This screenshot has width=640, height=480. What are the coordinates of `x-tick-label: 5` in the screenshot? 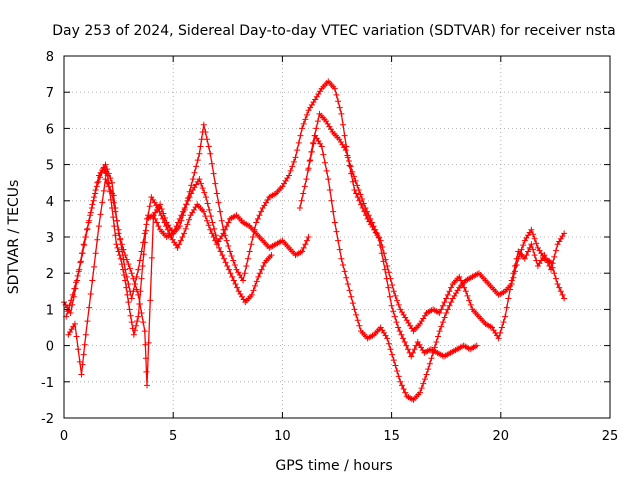 It's located at (173, 436).